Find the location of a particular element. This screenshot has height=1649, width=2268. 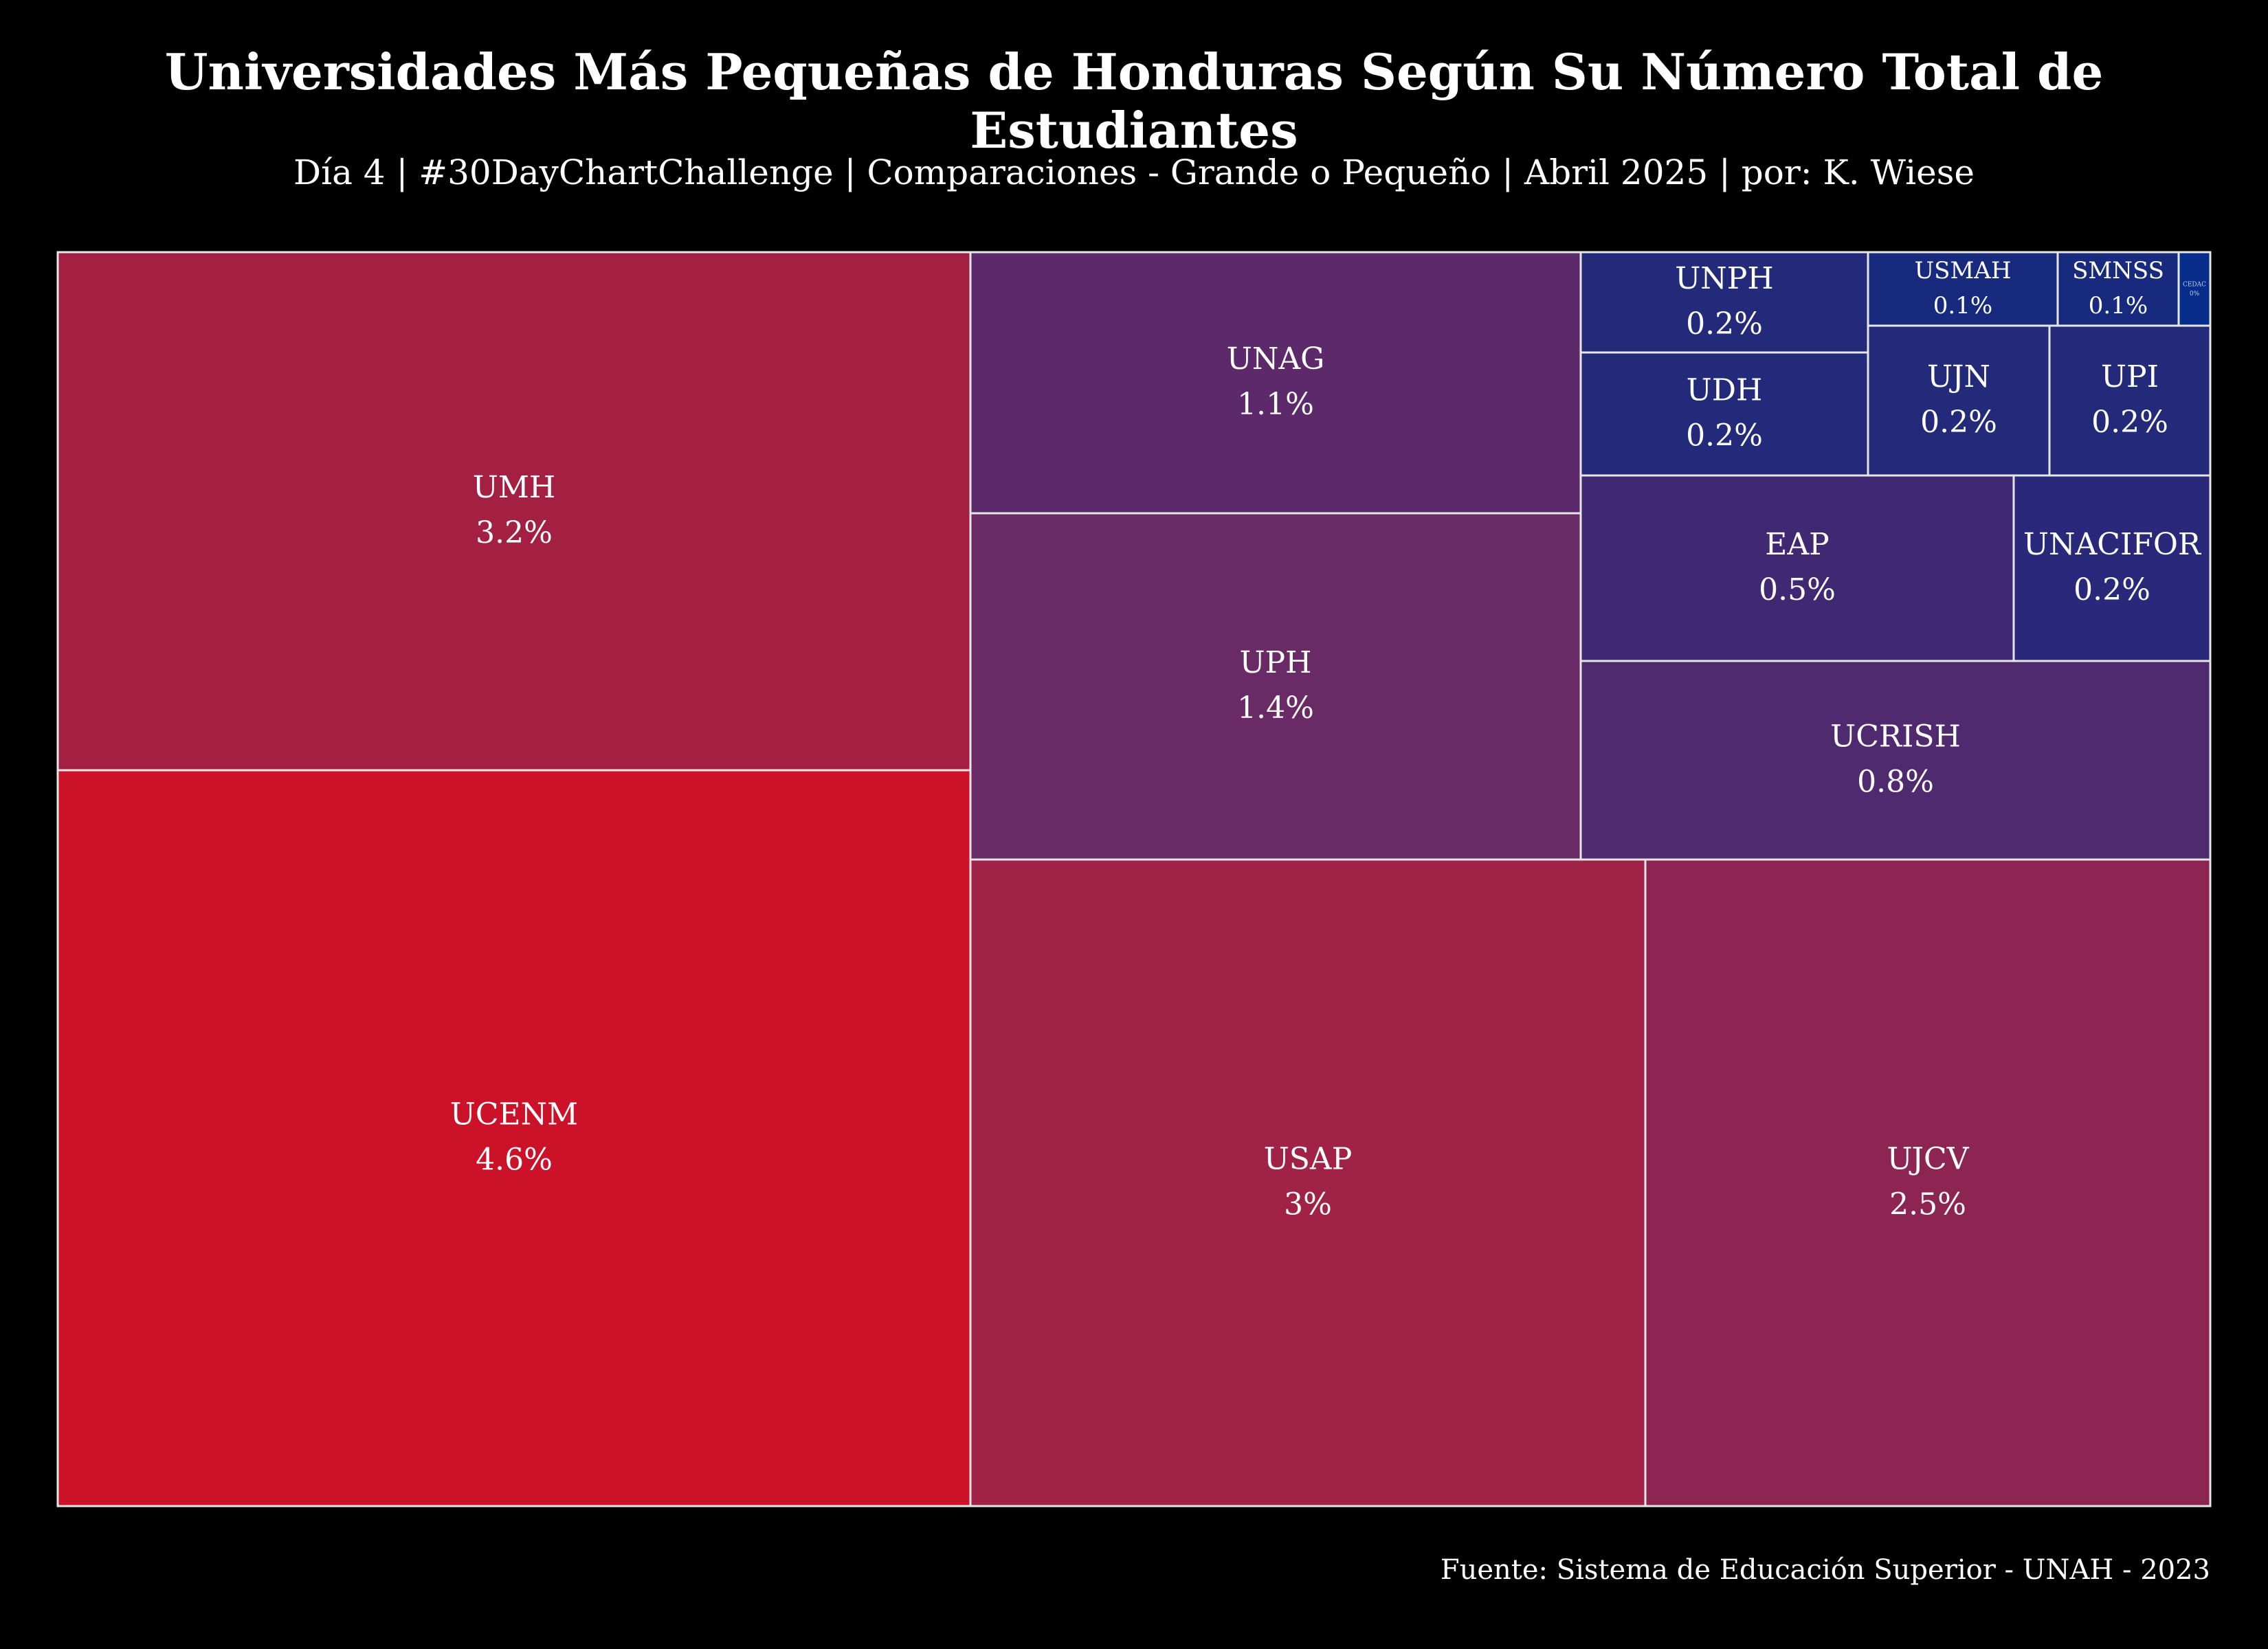

tile-name-label: UCENM is located at coordinates (514, 1114).